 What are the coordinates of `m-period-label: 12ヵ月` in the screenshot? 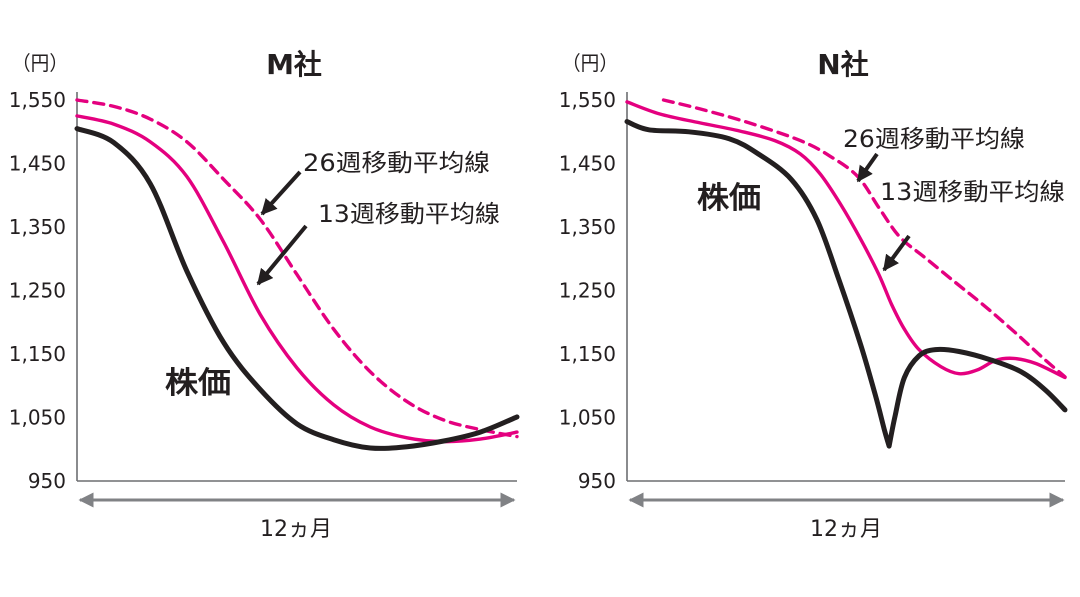 It's located at (296, 529).